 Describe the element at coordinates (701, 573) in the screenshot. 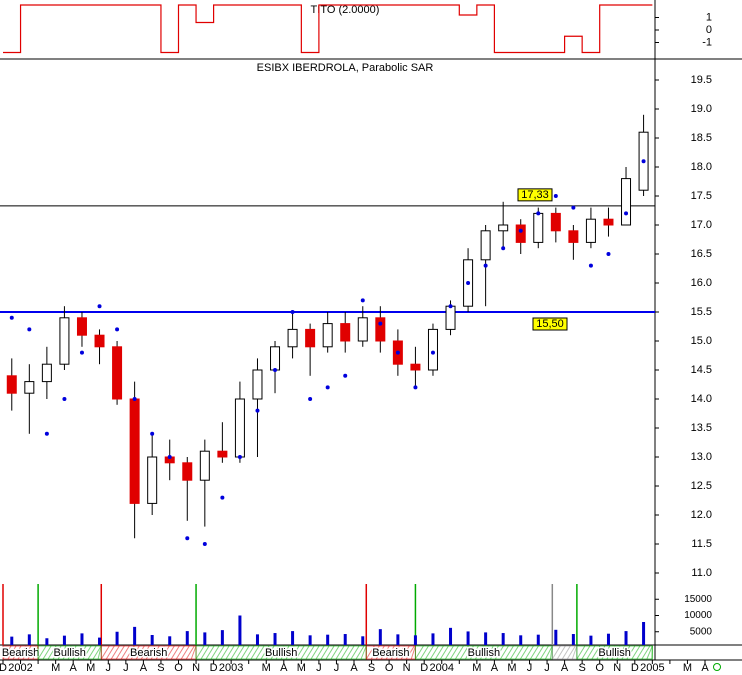

I see `y-tick-label: 11.0` at that location.